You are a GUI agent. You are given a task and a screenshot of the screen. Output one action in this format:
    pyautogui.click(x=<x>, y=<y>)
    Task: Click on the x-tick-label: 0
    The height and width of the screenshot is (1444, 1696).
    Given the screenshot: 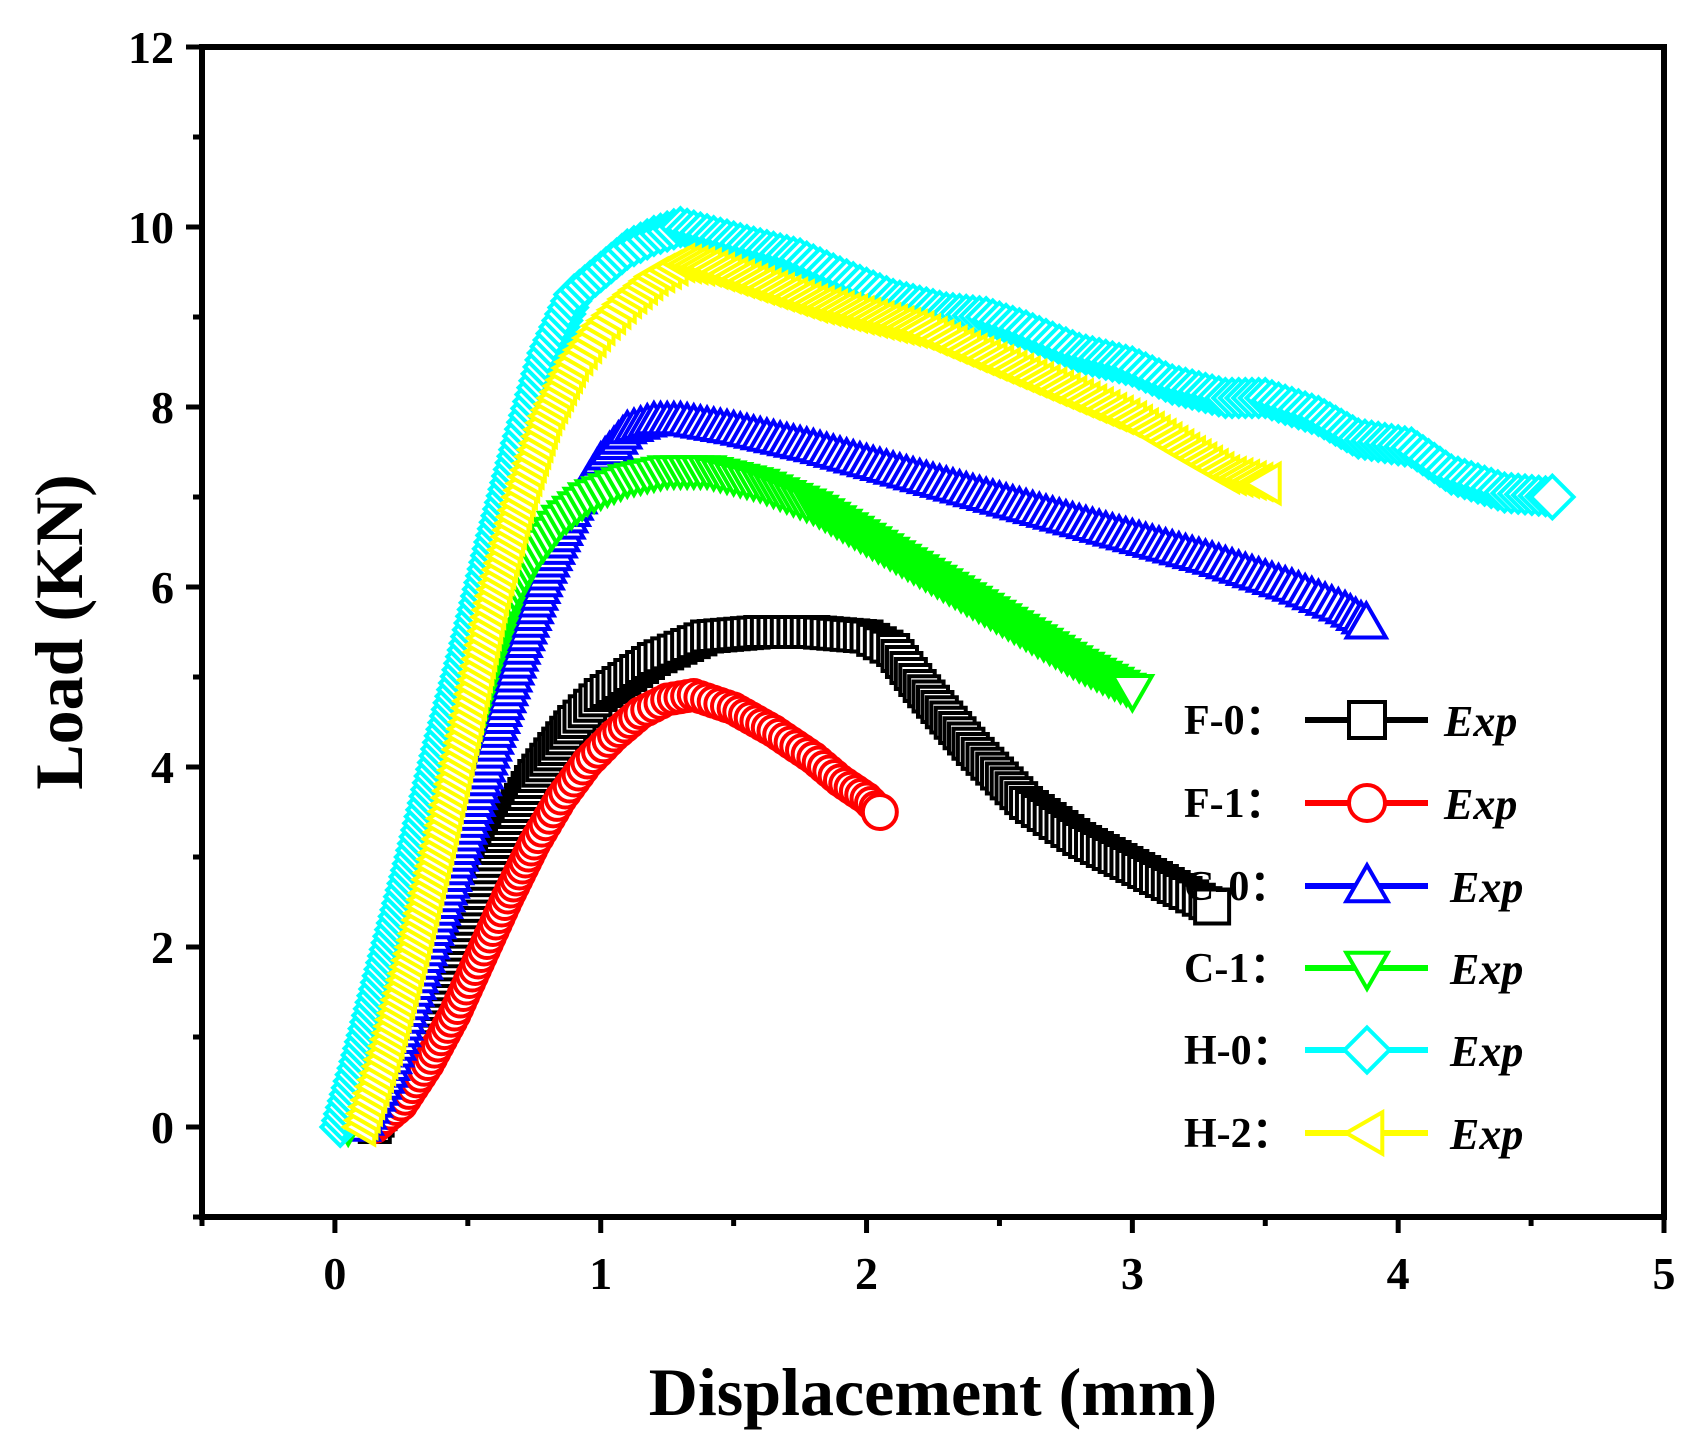 What is the action you would take?
    pyautogui.click(x=334, y=1273)
    